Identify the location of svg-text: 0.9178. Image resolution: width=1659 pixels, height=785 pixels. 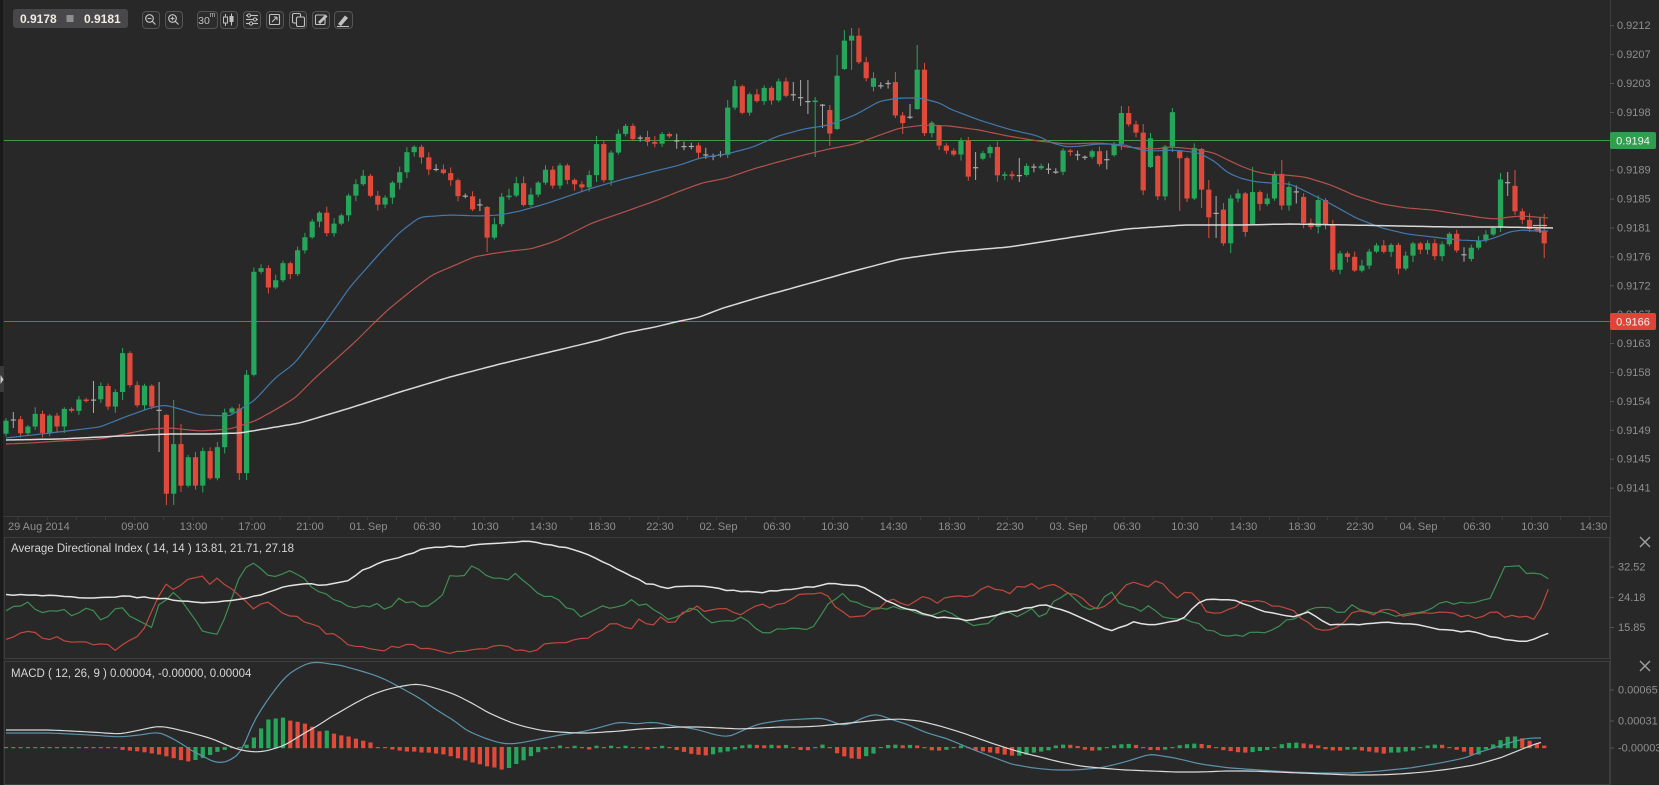
(38, 19).